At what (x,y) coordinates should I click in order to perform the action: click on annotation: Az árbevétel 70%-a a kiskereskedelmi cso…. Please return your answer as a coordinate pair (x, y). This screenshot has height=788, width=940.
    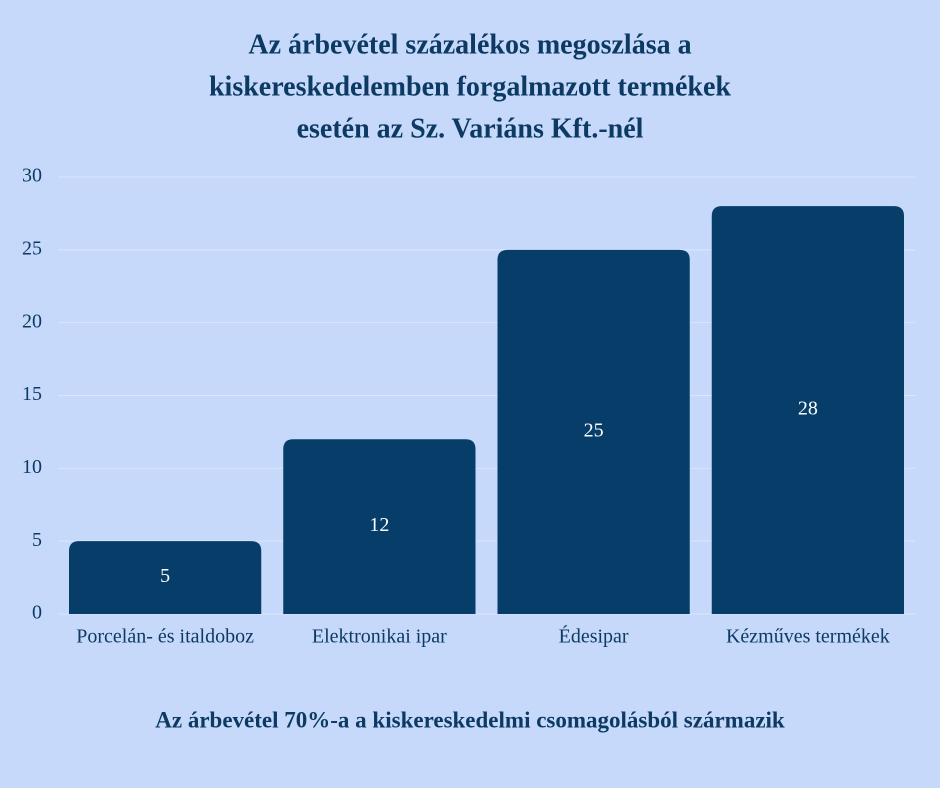
    Looking at the image, I should click on (470, 719).